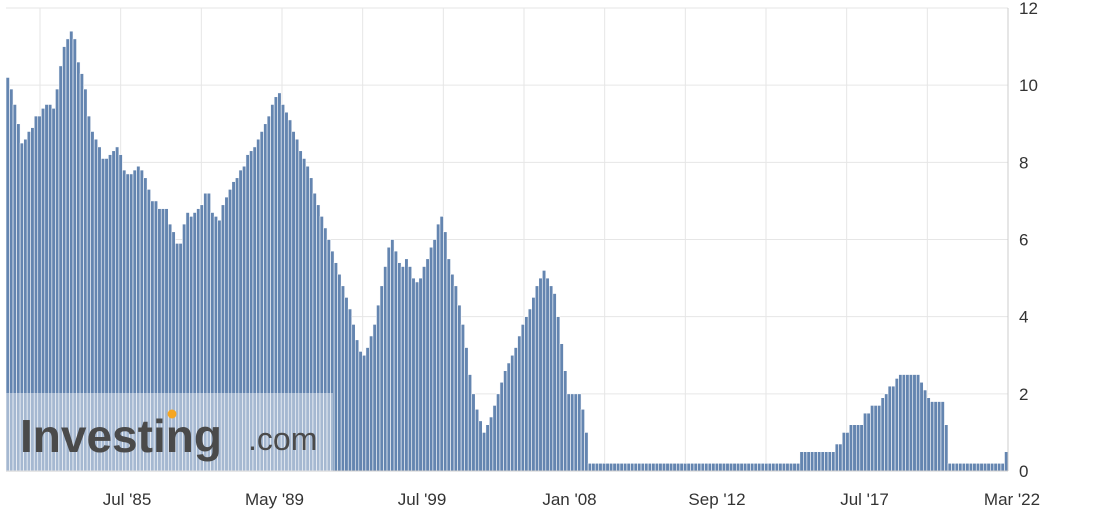  I want to click on x-tick-label: Jul '17, so click(864, 499).